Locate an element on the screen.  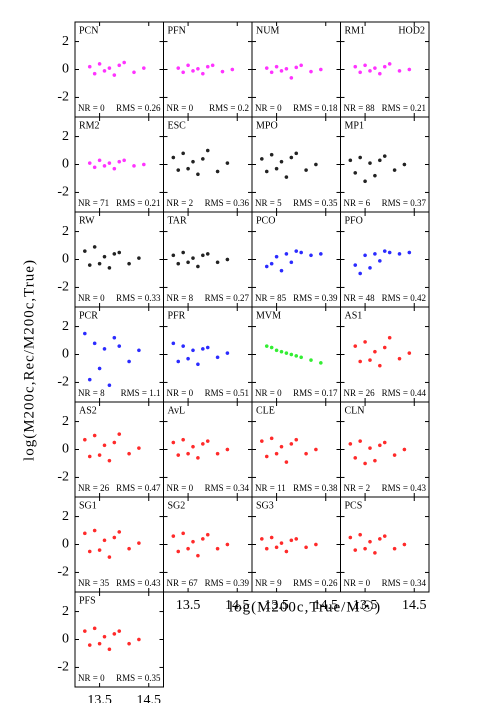
panel-title: PFS is located at coordinates (87, 600).